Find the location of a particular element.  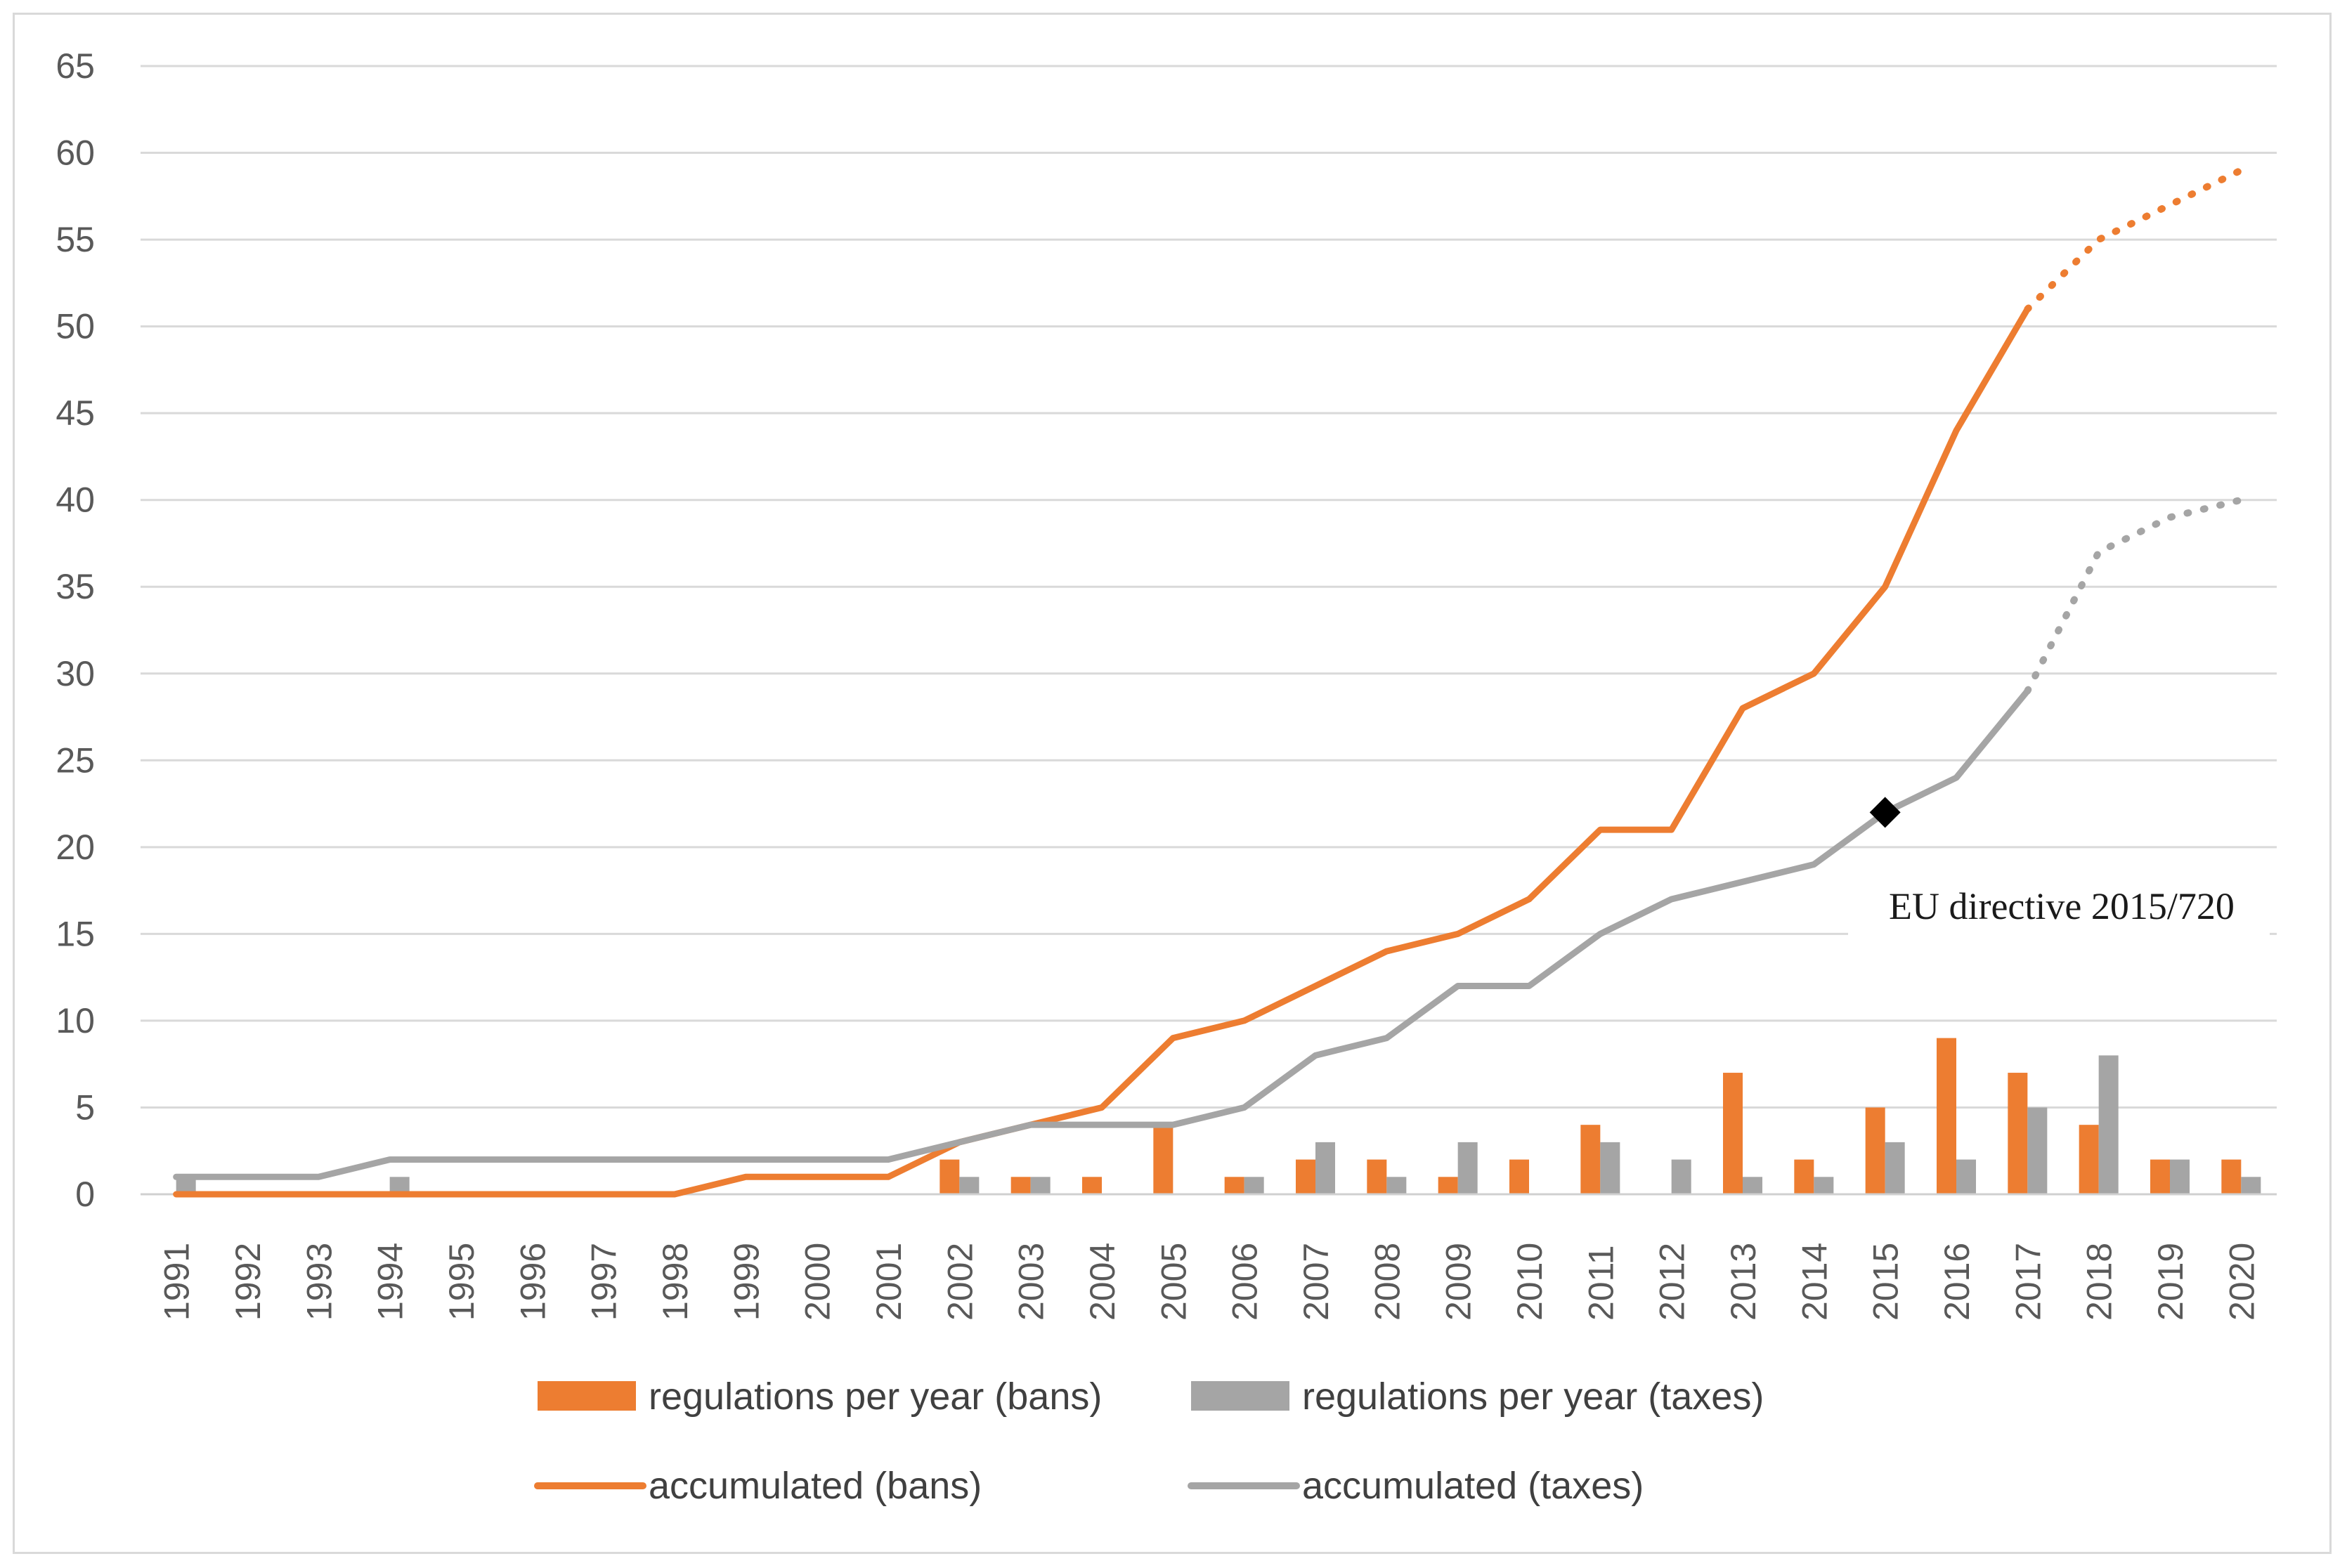

x-tick-label-1999: 1999 is located at coordinates (746, 1282).